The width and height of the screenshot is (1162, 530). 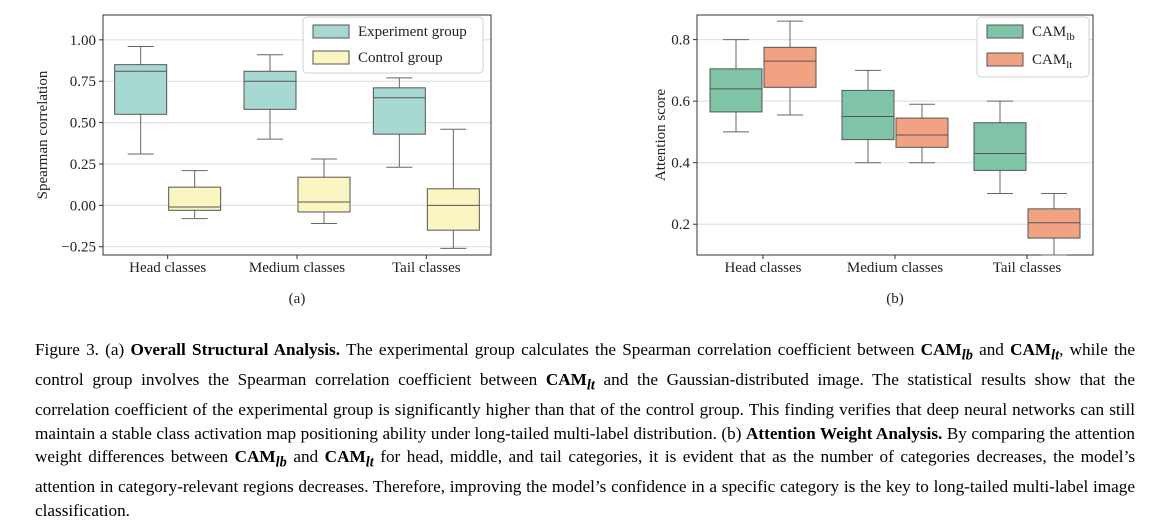 I want to click on caption-symbol-cam-lt-1: CAMlt, so click(x=1035, y=352).